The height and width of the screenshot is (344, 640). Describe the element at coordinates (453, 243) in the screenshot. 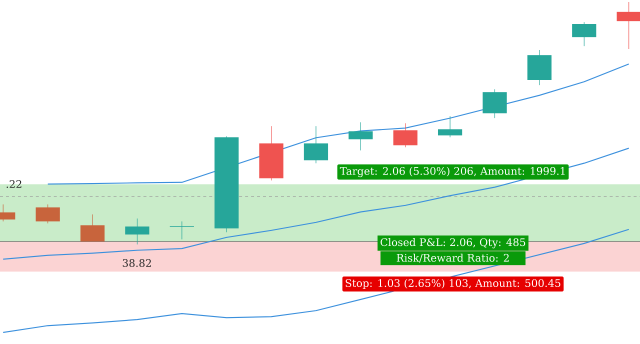

I see `annotation: Closed P&L: 2.06, Qty: 485` at that location.